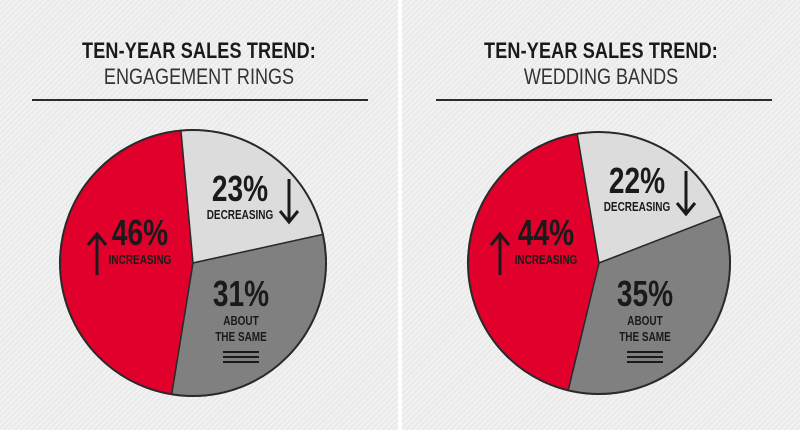 The height and width of the screenshot is (430, 800). I want to click on chart-subtitle: WEDDING BANDS, so click(601, 76).